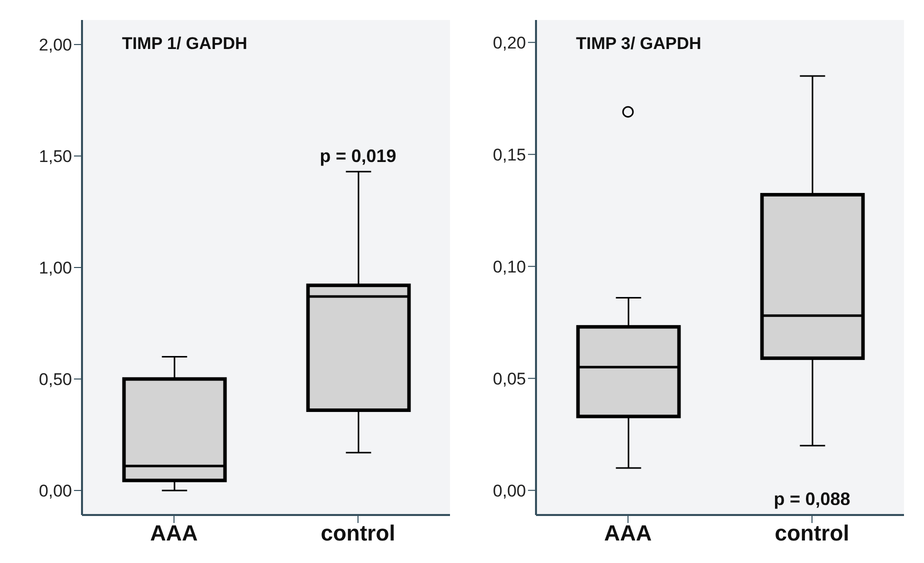 The height and width of the screenshot is (563, 924). Describe the element at coordinates (185, 44) in the screenshot. I see `text: TIMP 1/ GAPDH` at that location.